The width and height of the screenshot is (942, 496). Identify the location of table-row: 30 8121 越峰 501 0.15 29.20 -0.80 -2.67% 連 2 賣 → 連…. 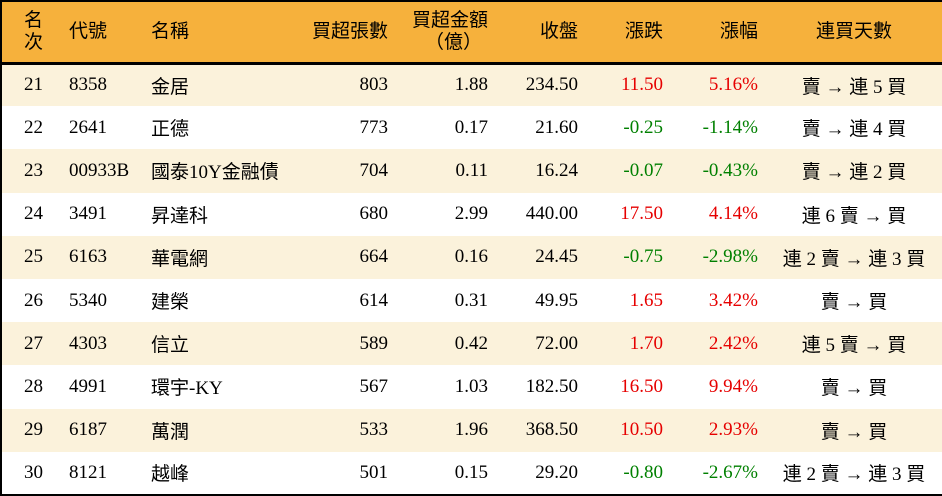
(471, 473).